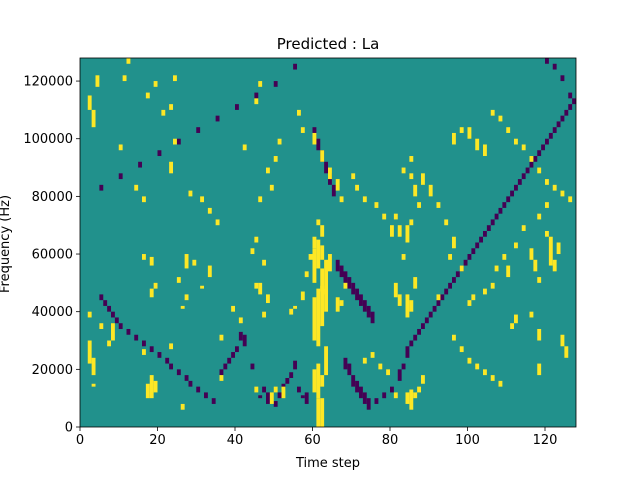  What do you see at coordinates (327, 463) in the screenshot?
I see `x-axis-label: Time step` at bounding box center [327, 463].